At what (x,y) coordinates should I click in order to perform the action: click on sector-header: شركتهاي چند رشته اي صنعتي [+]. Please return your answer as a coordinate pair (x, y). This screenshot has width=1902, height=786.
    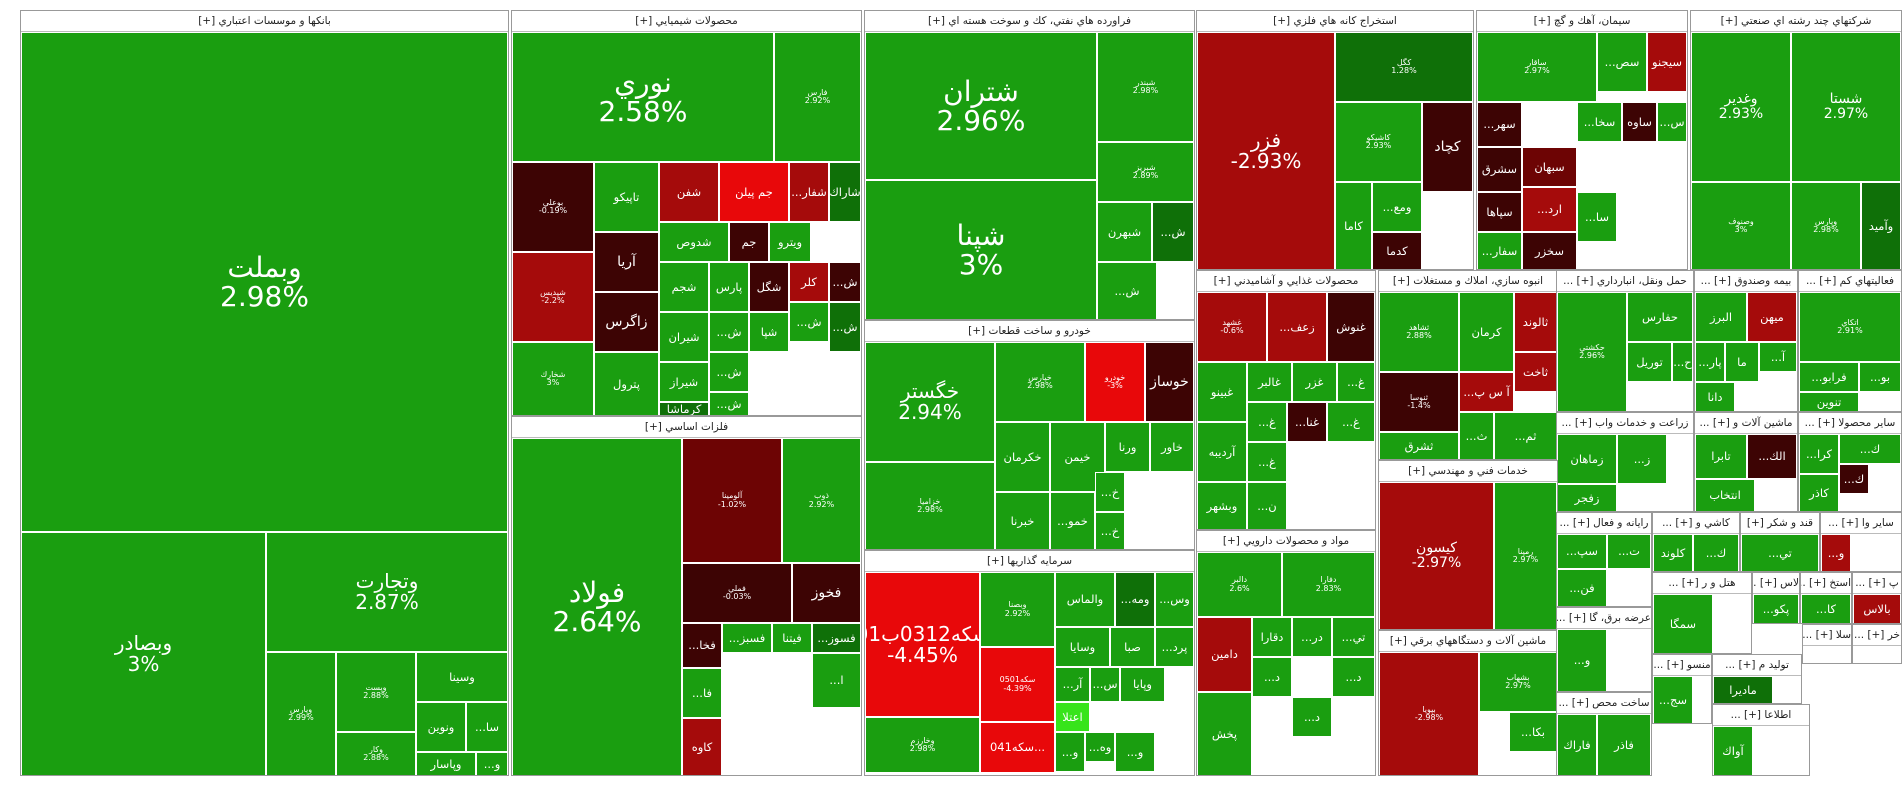
    Looking at the image, I should click on (1796, 21).